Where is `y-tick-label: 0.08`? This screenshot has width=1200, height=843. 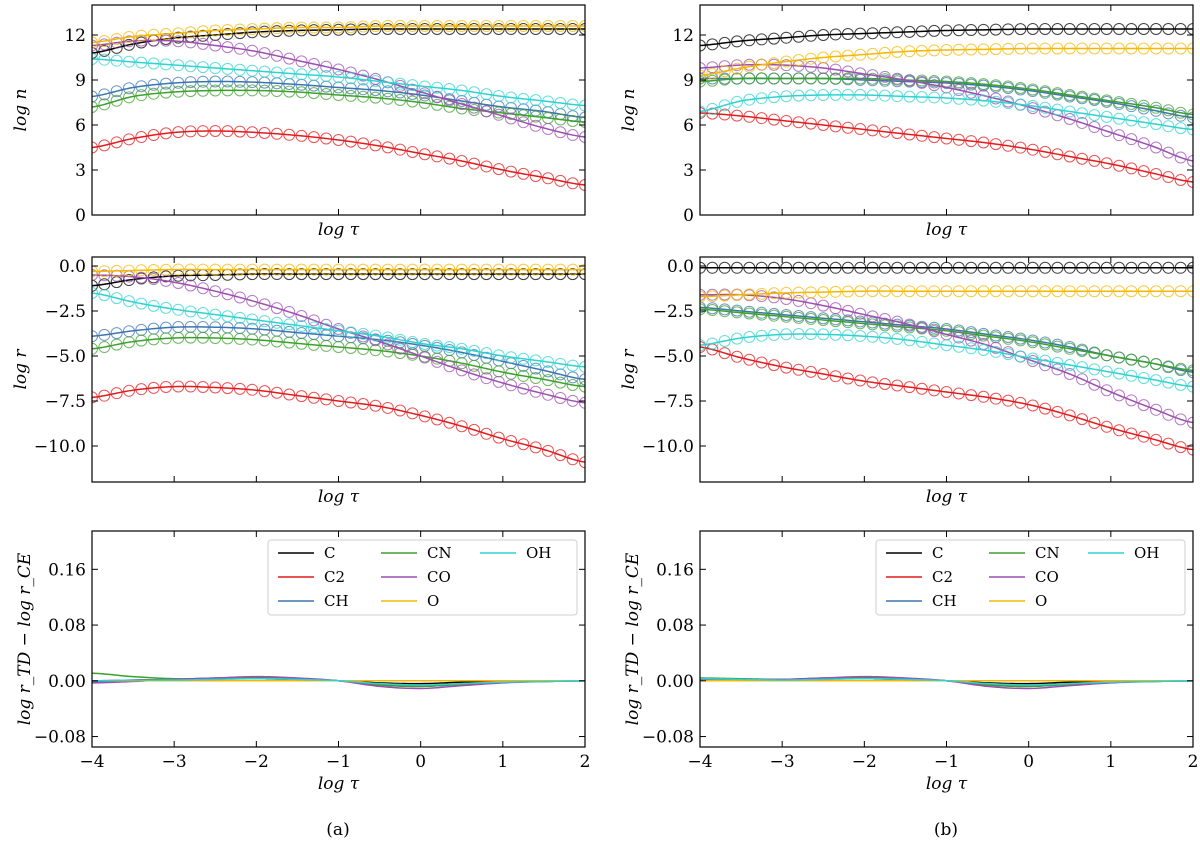
y-tick-label: 0.08 is located at coordinates (675, 626).